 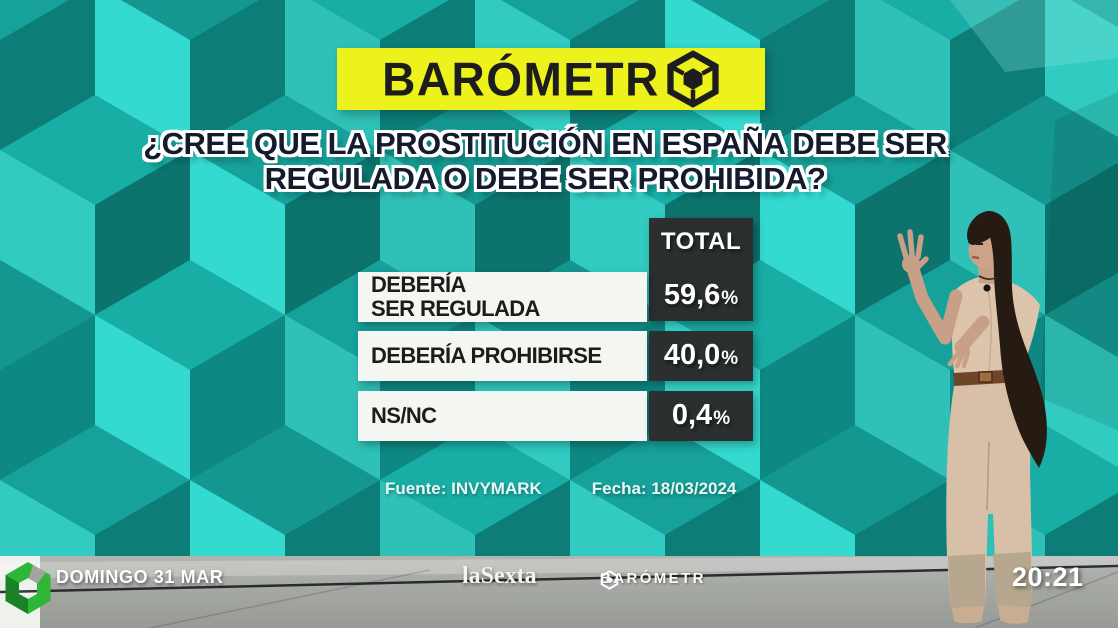 I want to click on footer-program-mark: BARÓMETR, so click(x=653, y=580).